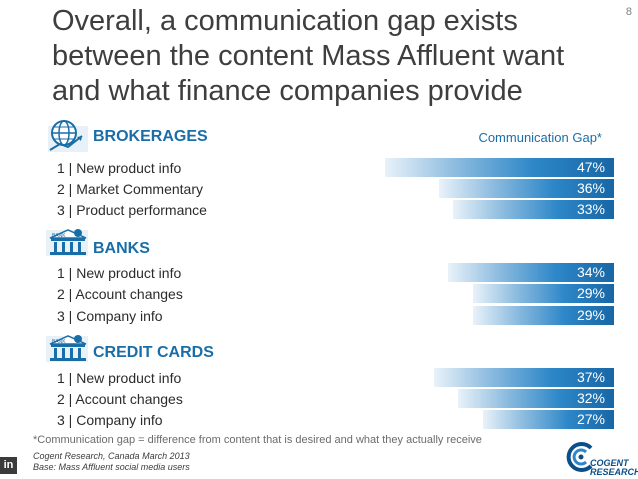 Image resolution: width=638 pixels, height=479 pixels. Describe the element at coordinates (308, 56) in the screenshot. I see `title-line-2: between the content Mass Affluent want` at that location.